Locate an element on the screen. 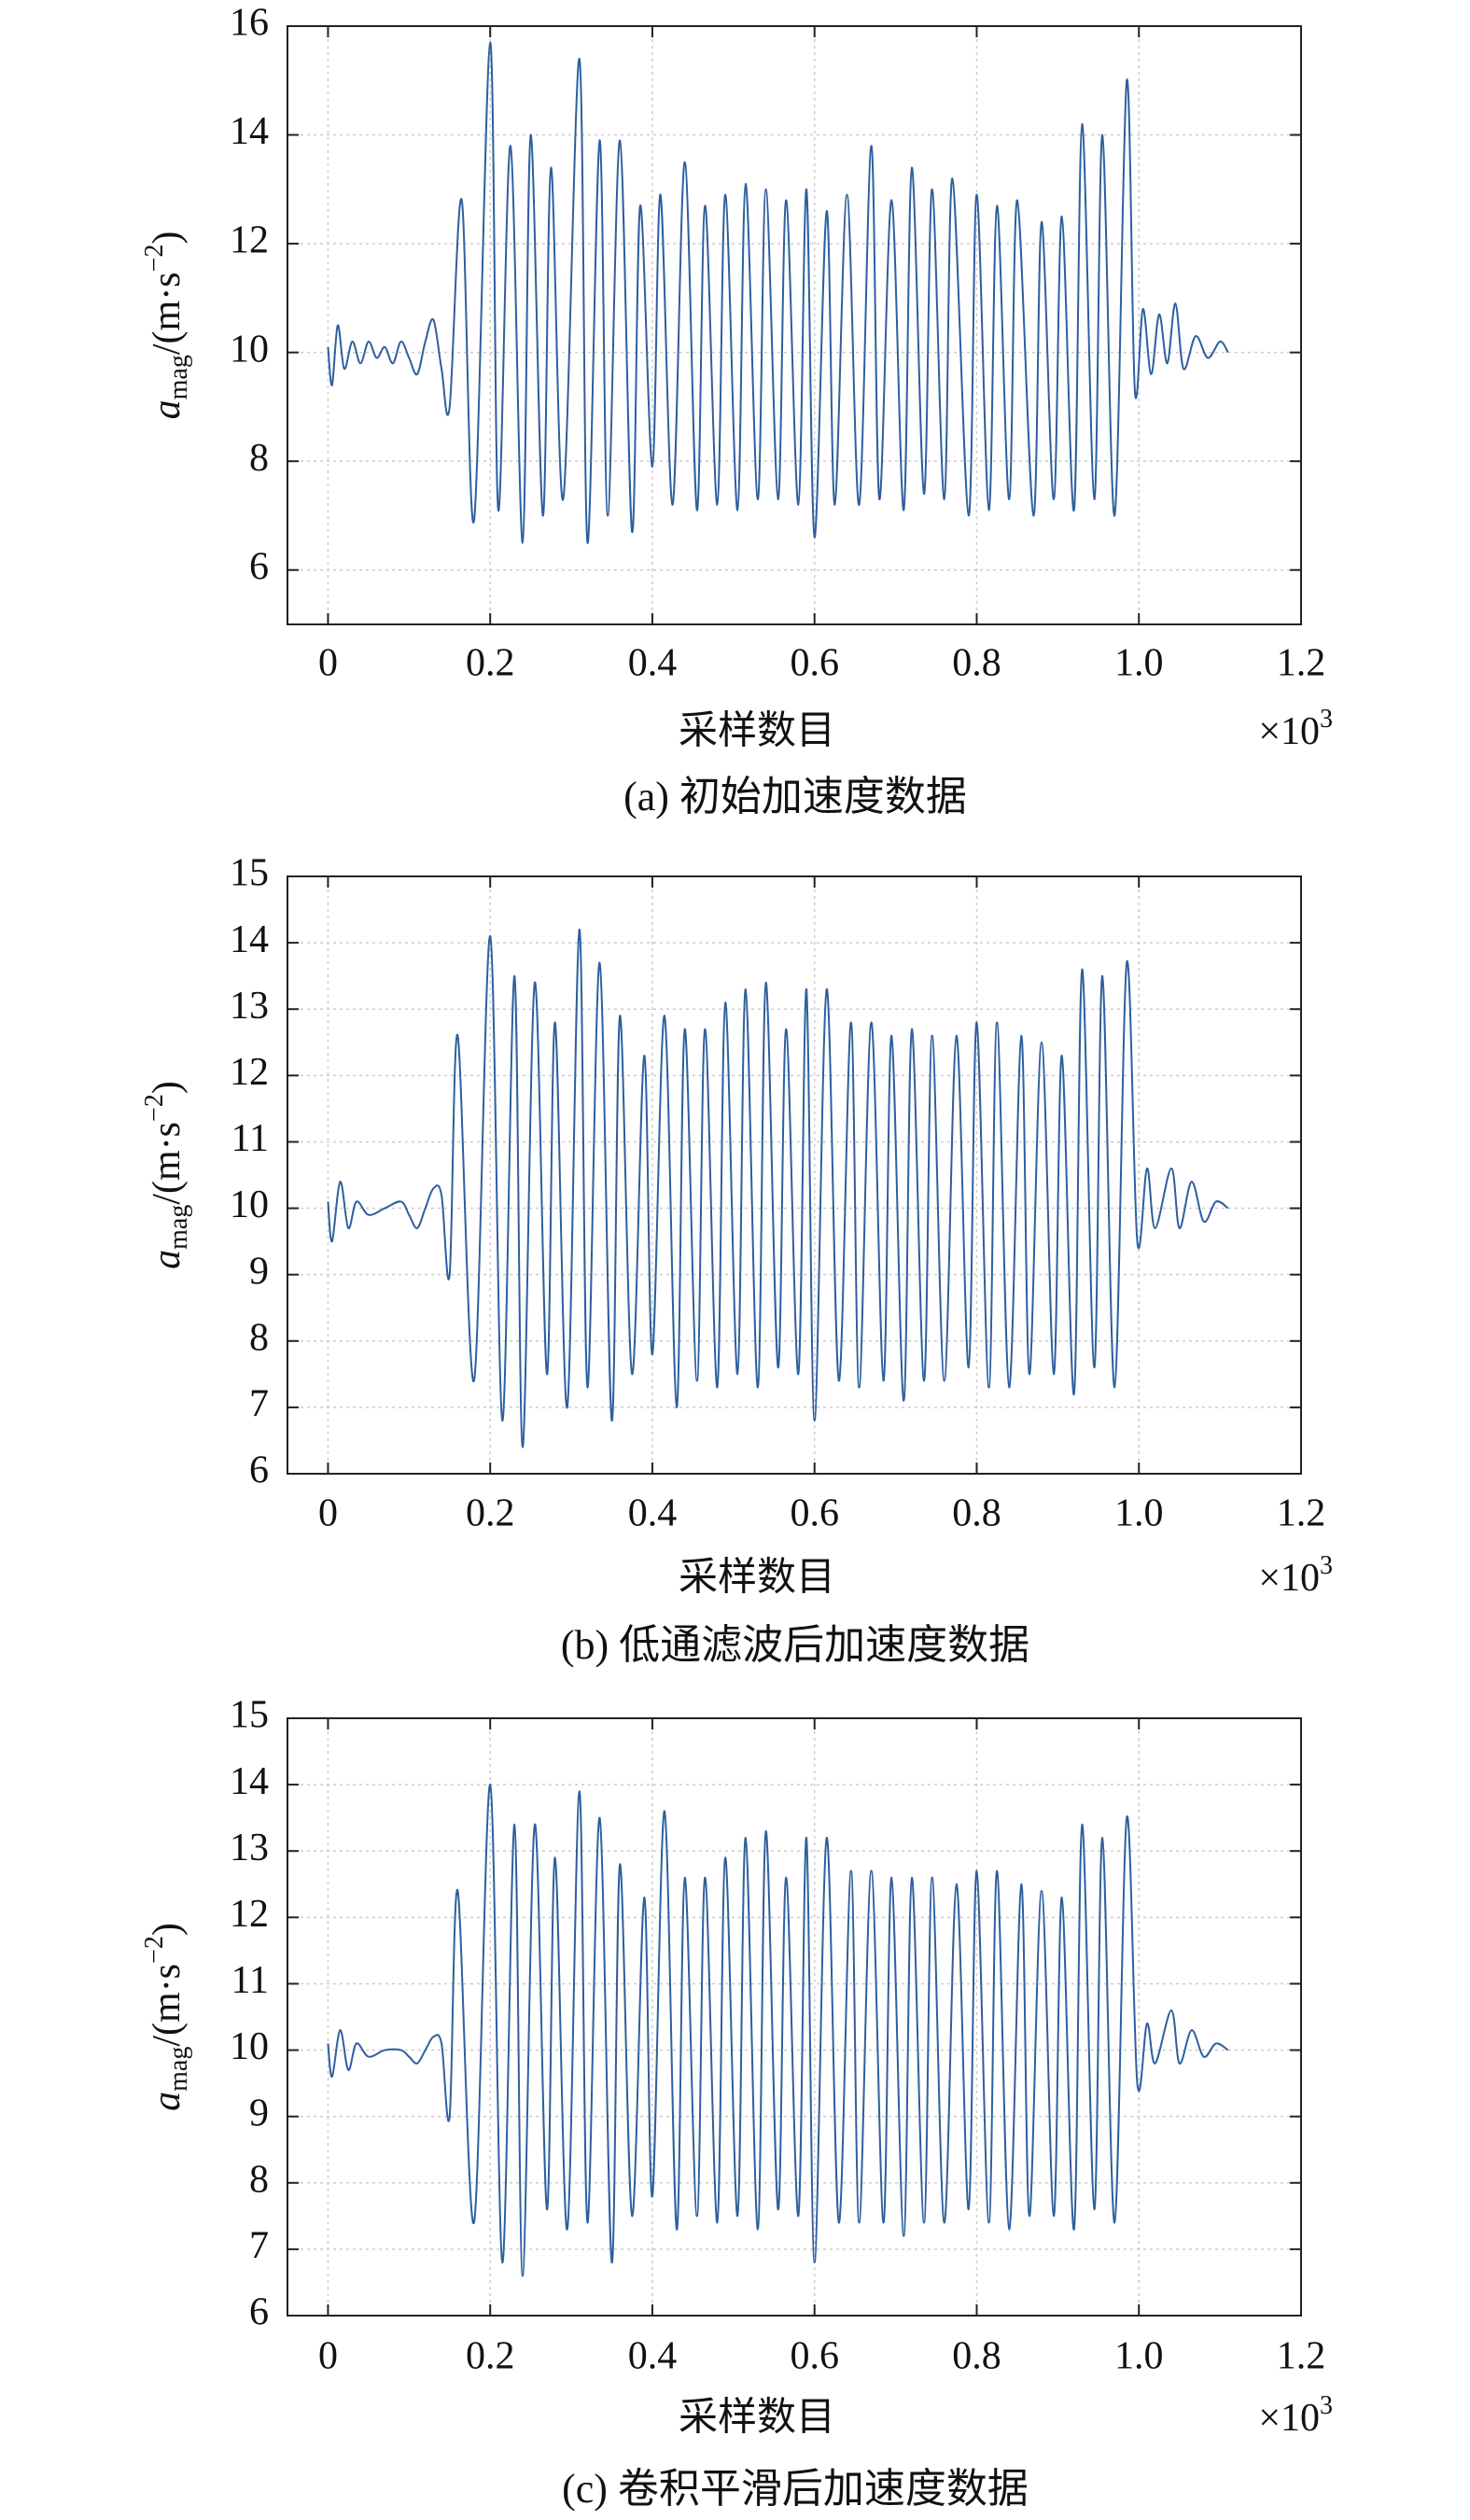  caption: (a) 初始加速度数据 is located at coordinates (795, 796).